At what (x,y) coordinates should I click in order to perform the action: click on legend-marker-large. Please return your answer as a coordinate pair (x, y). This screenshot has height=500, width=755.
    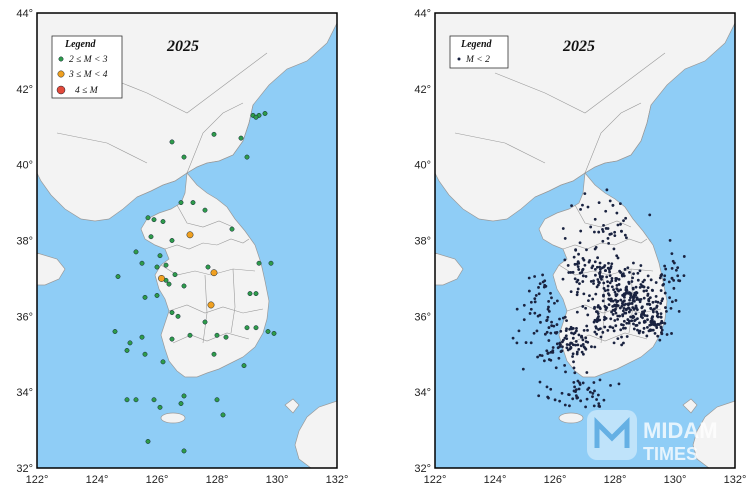
    Looking at the image, I should click on (61, 90).